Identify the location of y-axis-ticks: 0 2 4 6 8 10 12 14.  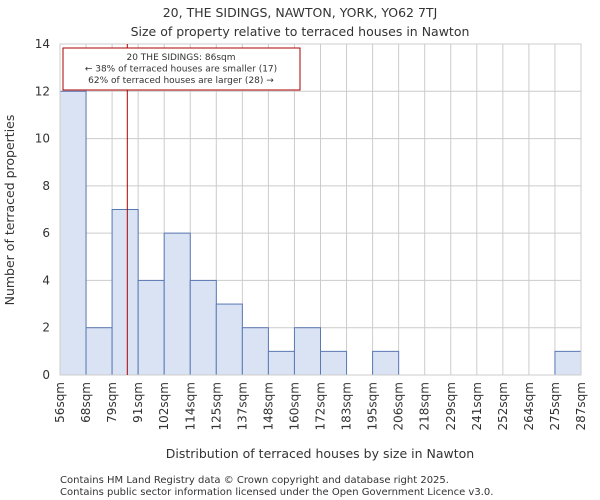
(42, 209).